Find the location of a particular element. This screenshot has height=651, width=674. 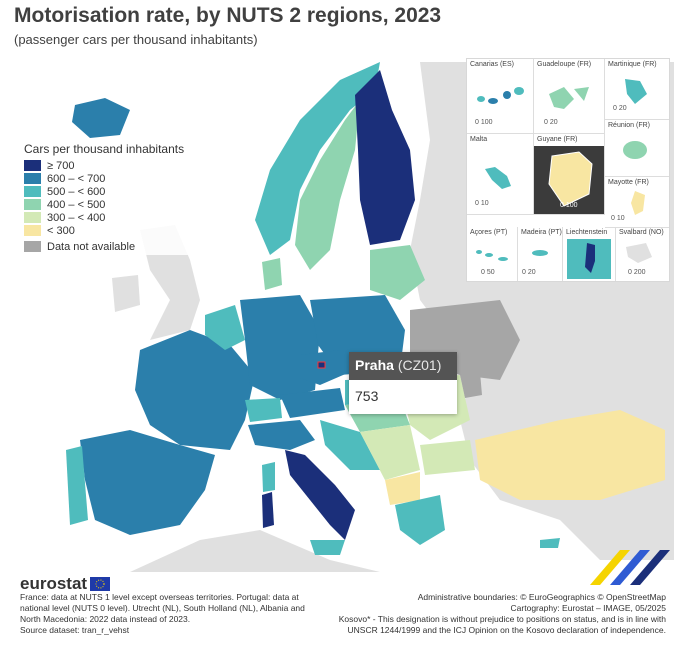

legend-item: 300 – < 400 is located at coordinates (104, 217).